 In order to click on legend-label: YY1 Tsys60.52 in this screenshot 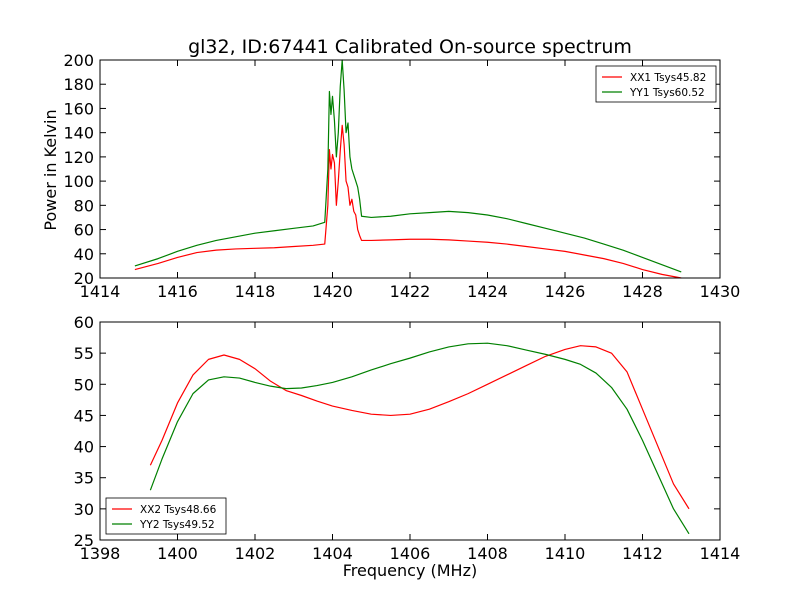, I will do `click(667, 93)`.